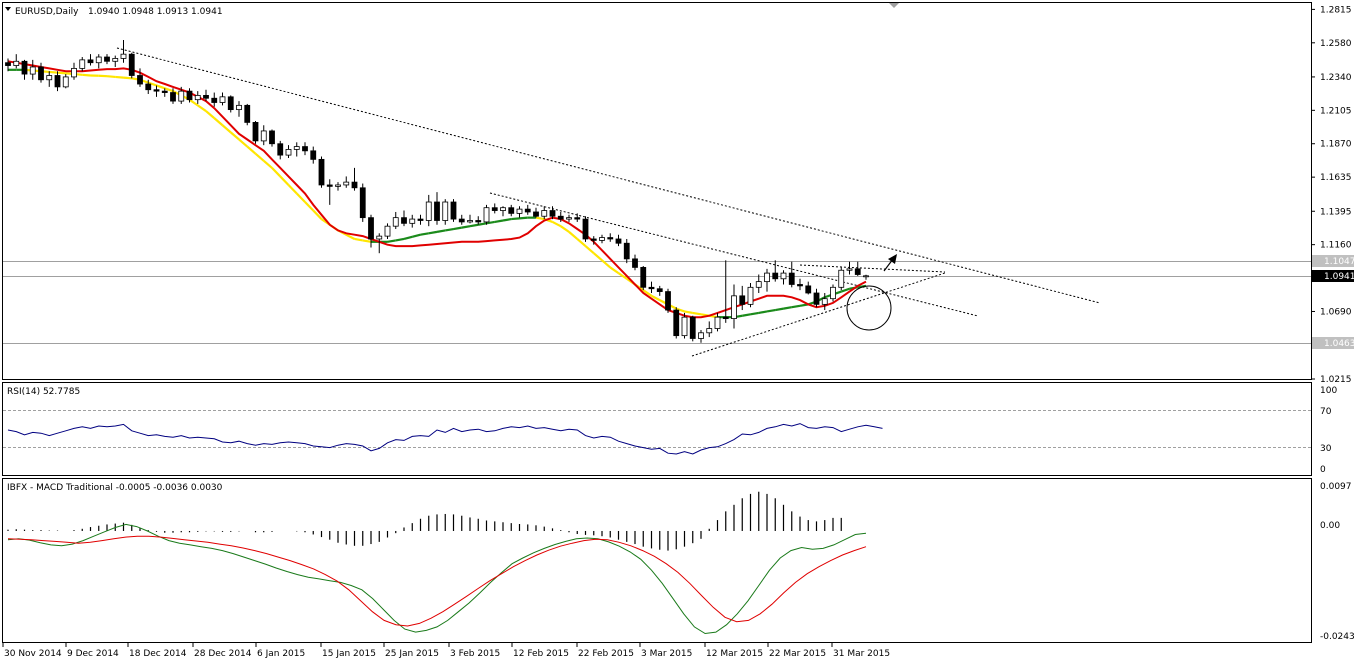  Describe the element at coordinates (725, 317) in the screenshot. I see `candle-body-bearish` at that location.